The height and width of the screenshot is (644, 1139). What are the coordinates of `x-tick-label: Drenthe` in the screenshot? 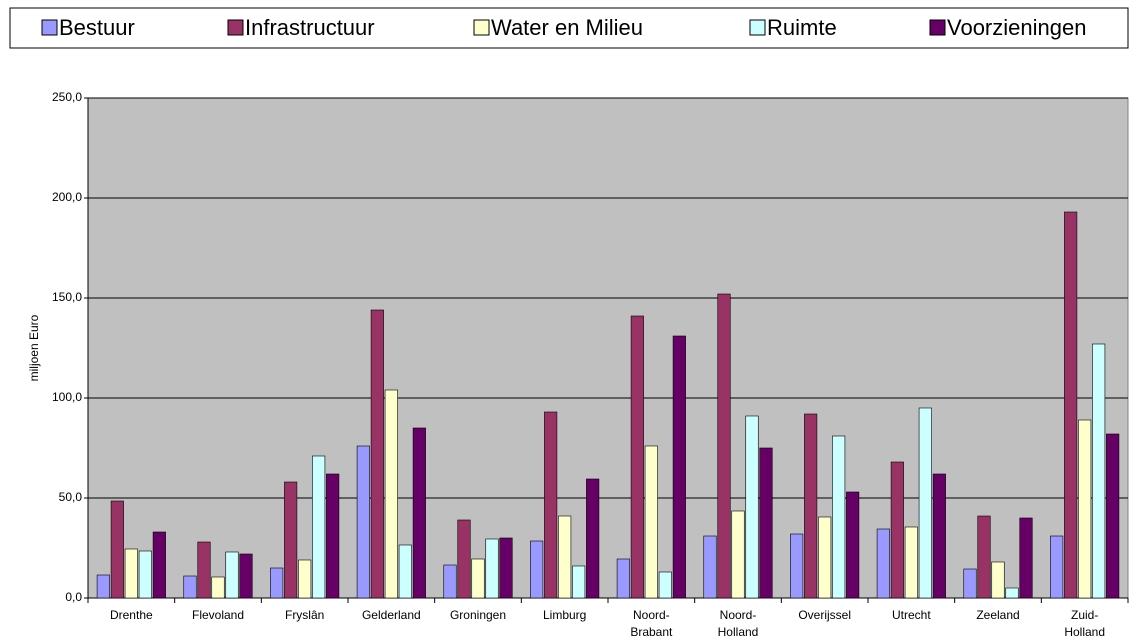 It's located at (131, 615).